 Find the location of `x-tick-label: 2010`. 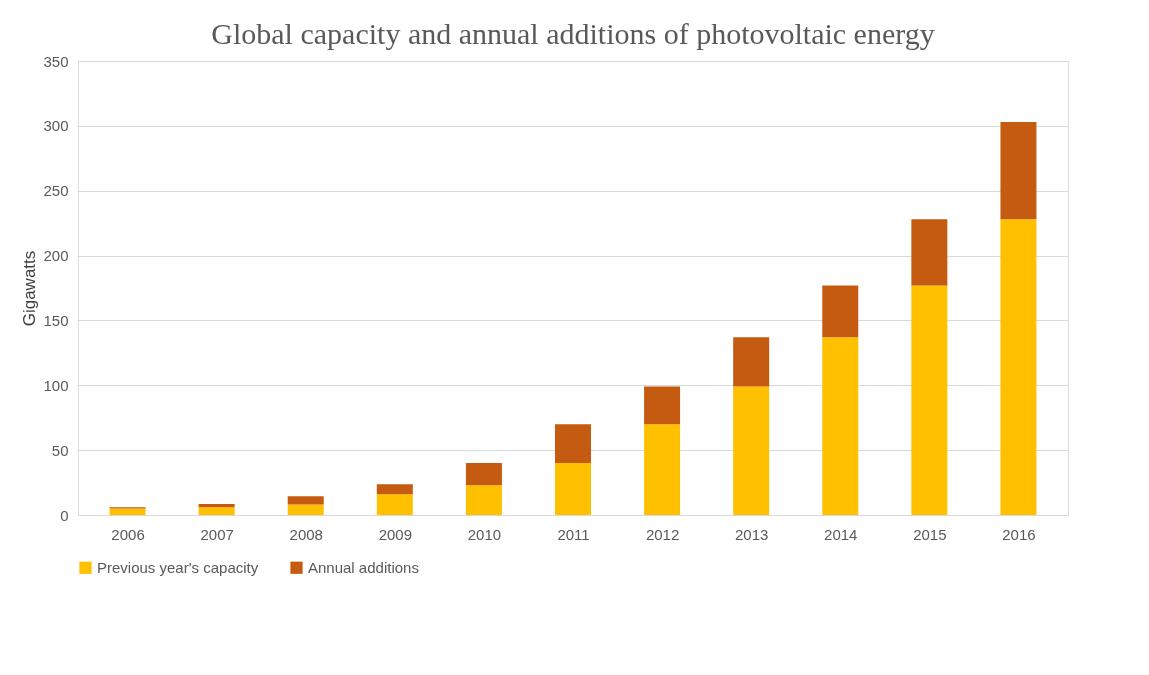

x-tick-label: 2010 is located at coordinates (484, 534).